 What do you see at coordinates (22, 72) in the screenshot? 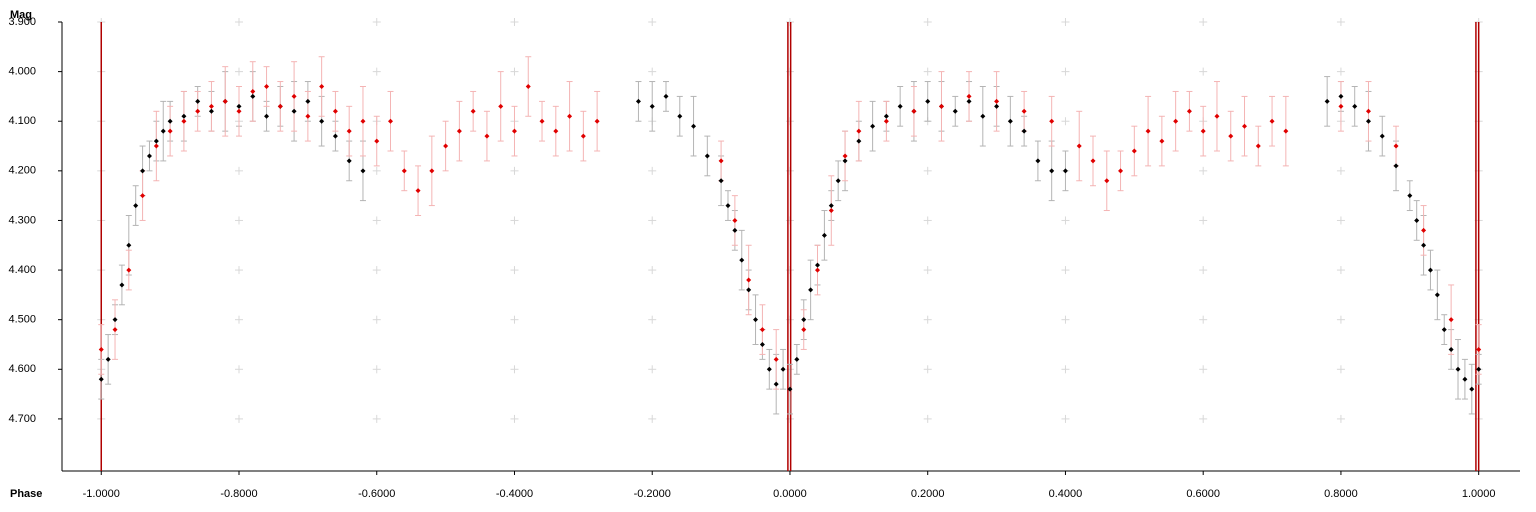
I see `y-tick-label: 4.000` at bounding box center [22, 72].